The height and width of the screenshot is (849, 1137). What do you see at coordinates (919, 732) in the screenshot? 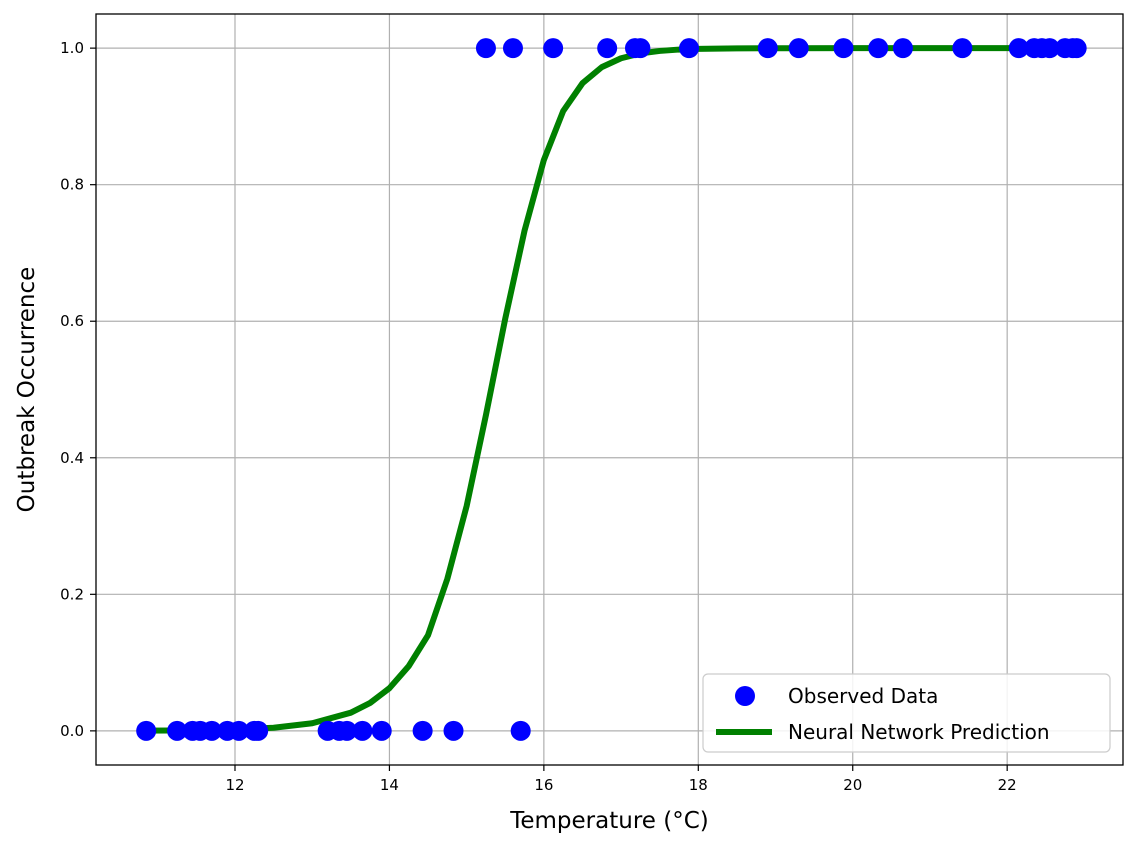
I see `legend-label-prediction: Neural Network Prediction` at bounding box center [919, 732].